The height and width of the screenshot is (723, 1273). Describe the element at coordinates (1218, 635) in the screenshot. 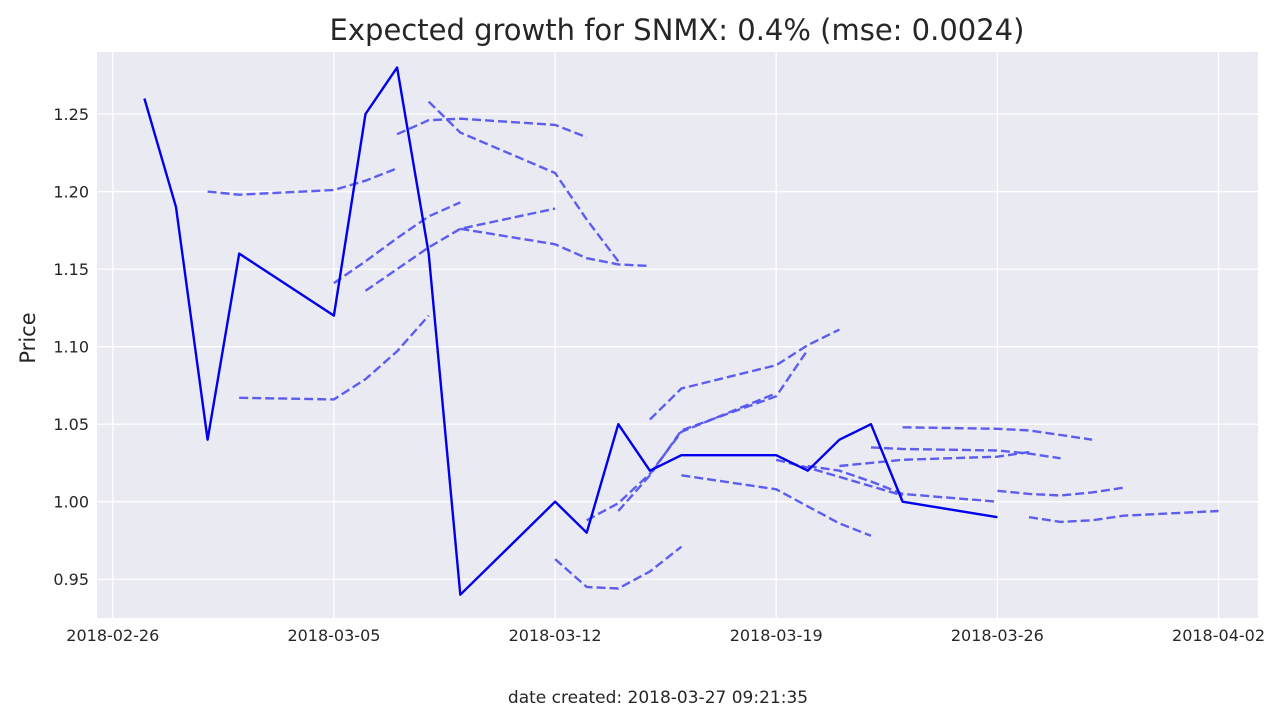

I see `x-tick-label: 2018-04-02` at that location.